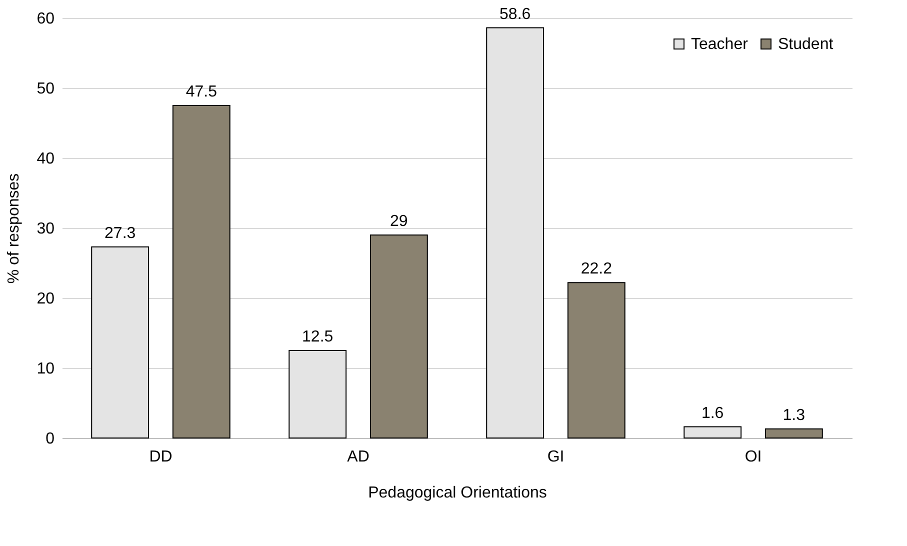 The image size is (907, 546). Describe the element at coordinates (50, 439) in the screenshot. I see `y-tick-label: 0` at that location.